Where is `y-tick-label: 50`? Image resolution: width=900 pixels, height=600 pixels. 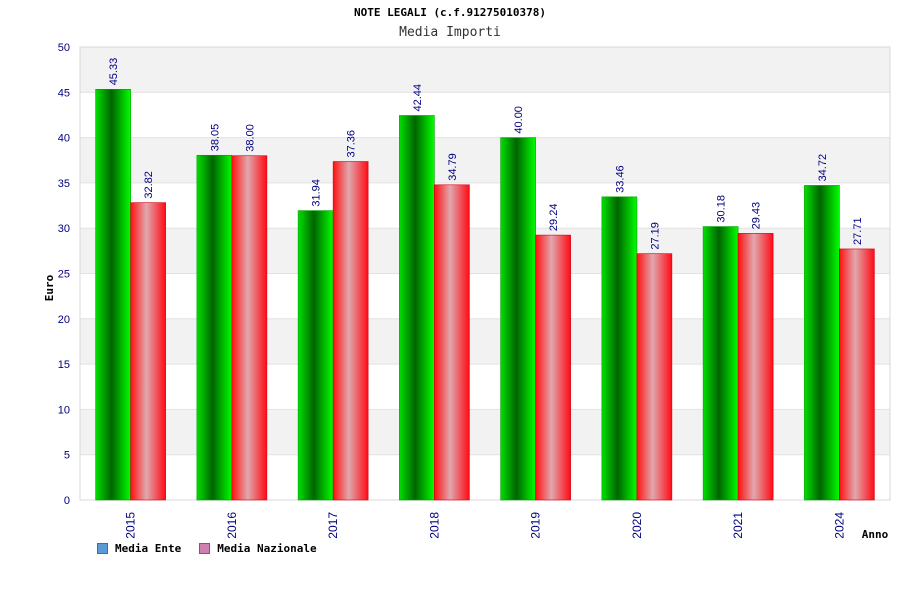 y-tick-label: 50 is located at coordinates (64, 48).